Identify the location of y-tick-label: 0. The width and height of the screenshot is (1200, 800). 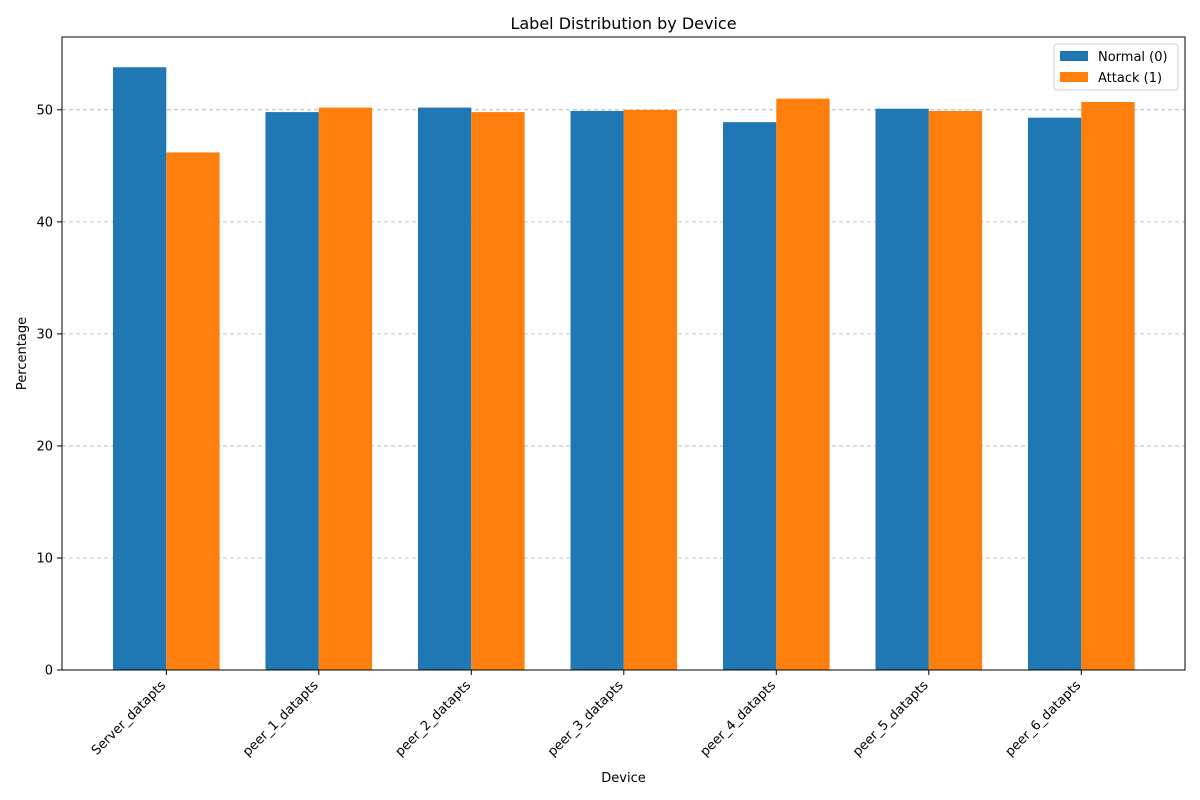
(49, 671).